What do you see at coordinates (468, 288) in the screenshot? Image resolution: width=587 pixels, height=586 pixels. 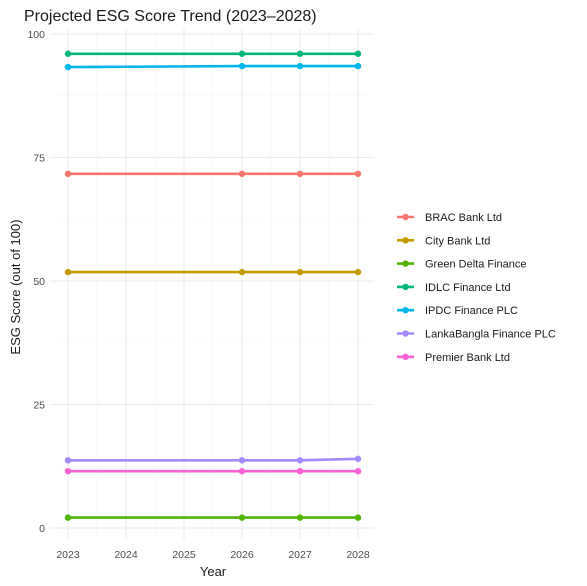 I see `legend-label: IDLC Finance Ltd` at bounding box center [468, 288].